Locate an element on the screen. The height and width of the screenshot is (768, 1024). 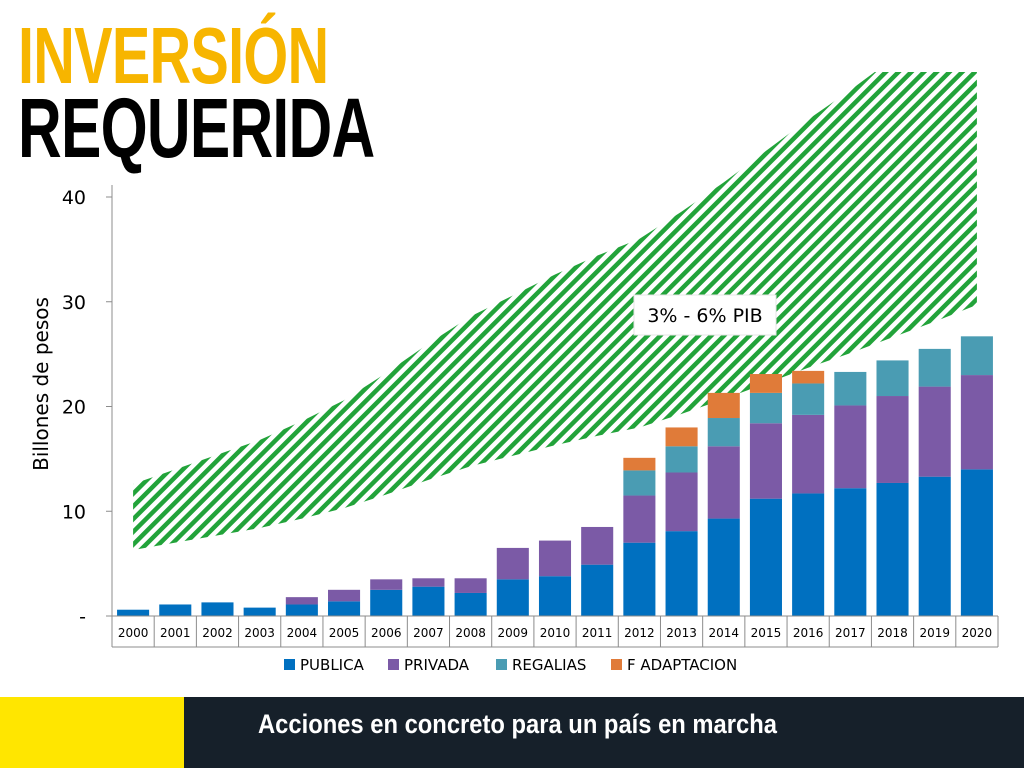
bar-privada-2009 is located at coordinates (512, 563).